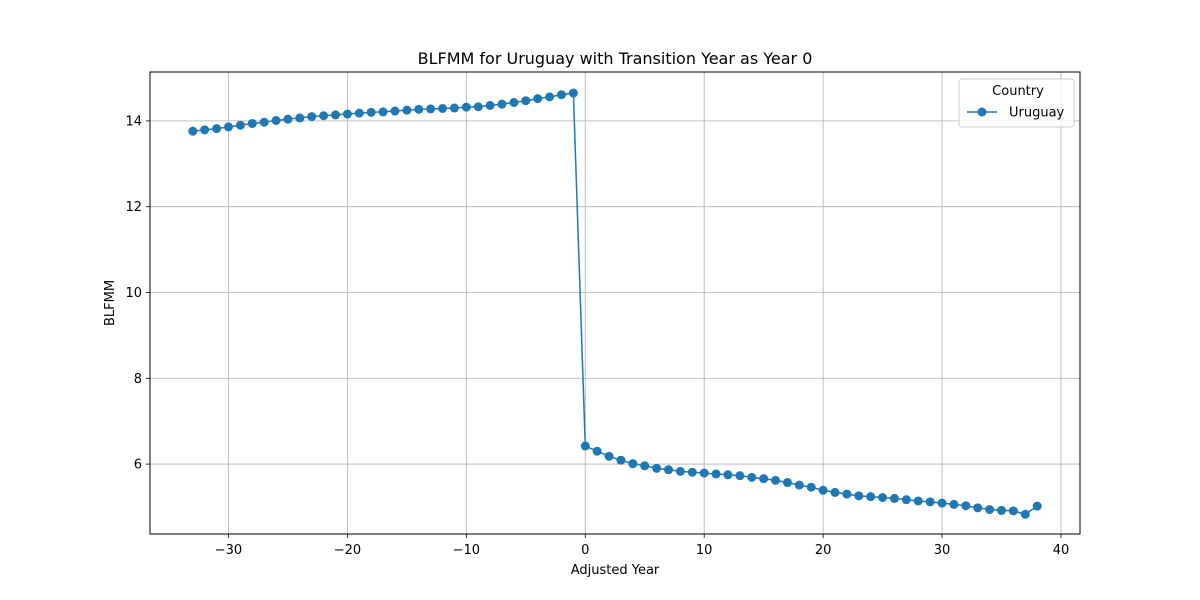  I want to click on legend-entry-label: Uruguay, so click(1037, 113).